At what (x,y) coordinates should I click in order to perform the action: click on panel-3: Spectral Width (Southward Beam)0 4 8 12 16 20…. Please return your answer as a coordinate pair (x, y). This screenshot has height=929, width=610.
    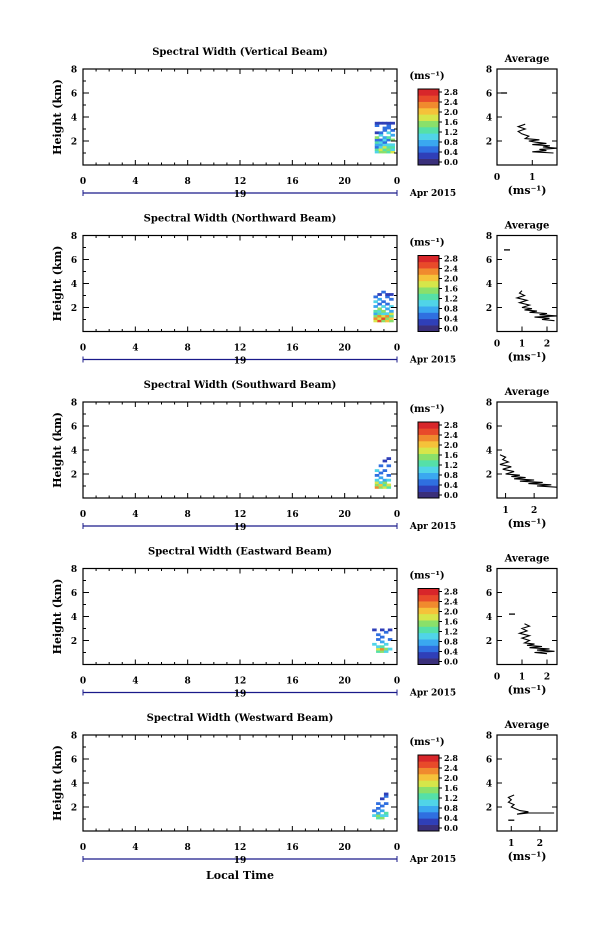
    Looking at the image, I should click on (304, 456).